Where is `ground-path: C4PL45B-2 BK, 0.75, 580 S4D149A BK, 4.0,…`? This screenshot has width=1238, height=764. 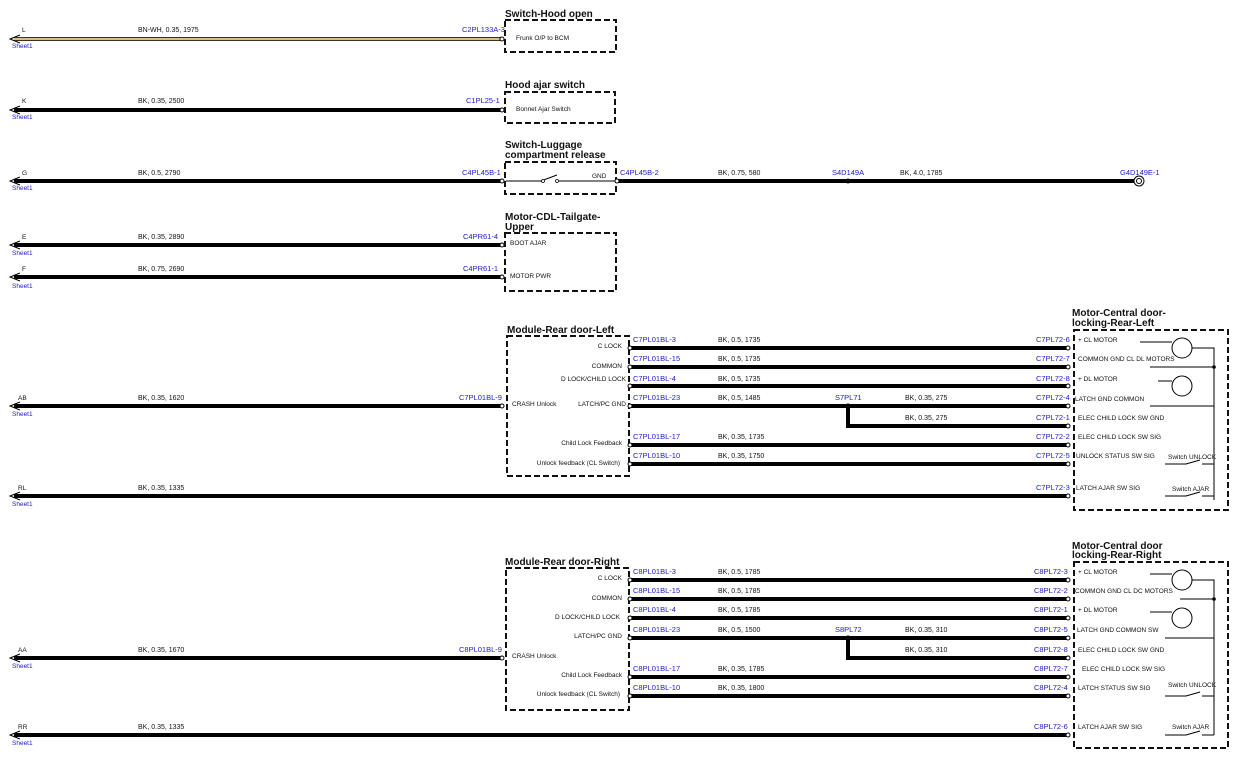 ground-path: C4PL45B-2 BK, 0.75, 580 S4D149A BK, 4.0,… is located at coordinates (887, 177).